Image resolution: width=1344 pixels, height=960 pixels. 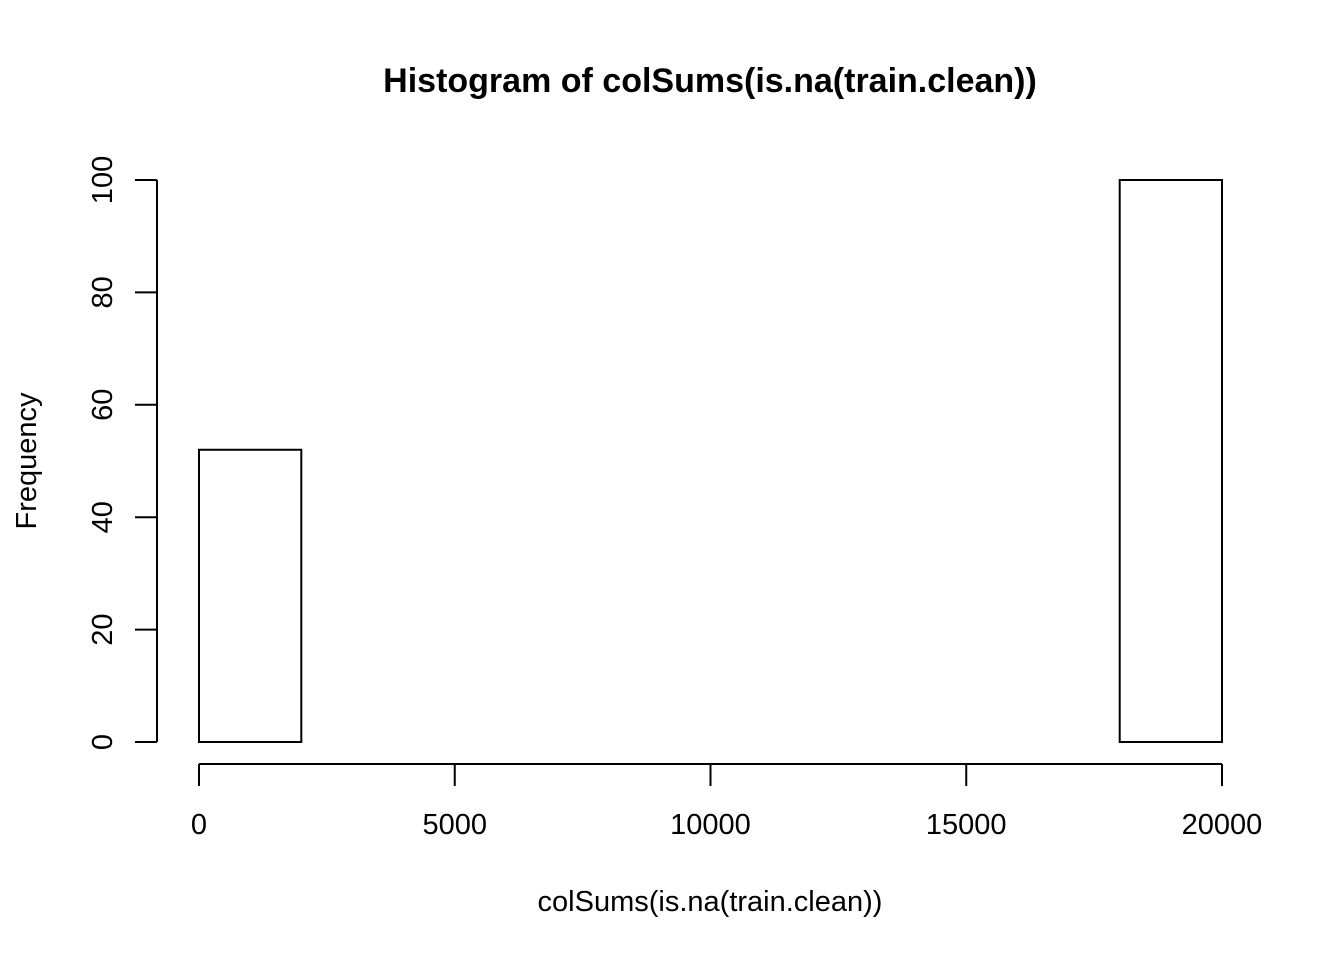 I want to click on y-tick-label: 100, so click(x=103, y=180).